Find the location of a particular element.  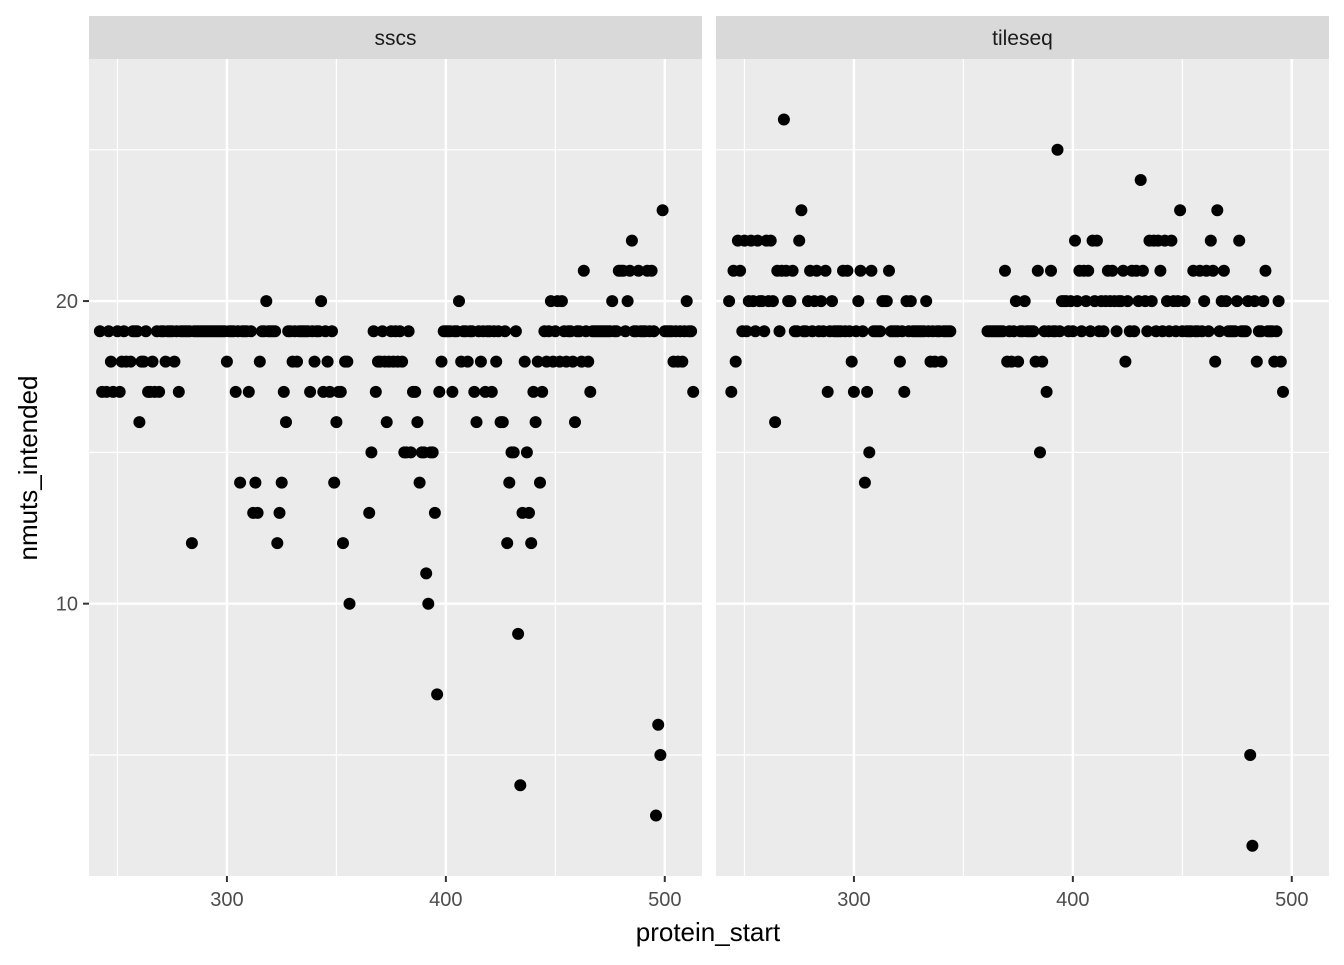

facet-strip is located at coordinates (1022, 37).